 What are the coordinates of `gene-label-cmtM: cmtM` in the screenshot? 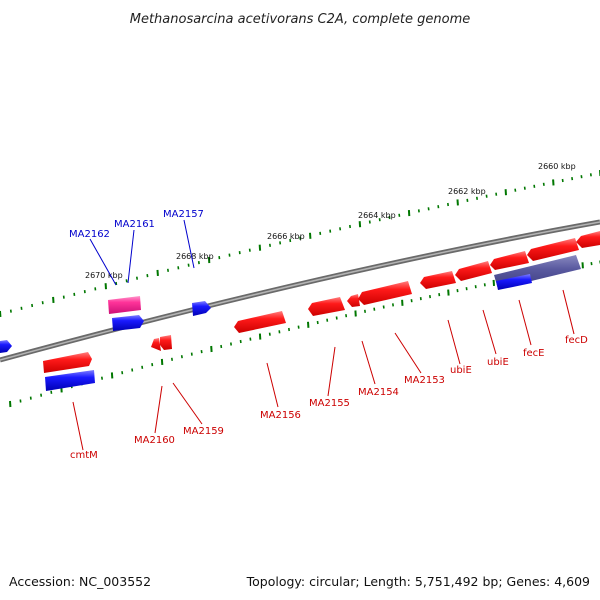 It's located at (84, 455).